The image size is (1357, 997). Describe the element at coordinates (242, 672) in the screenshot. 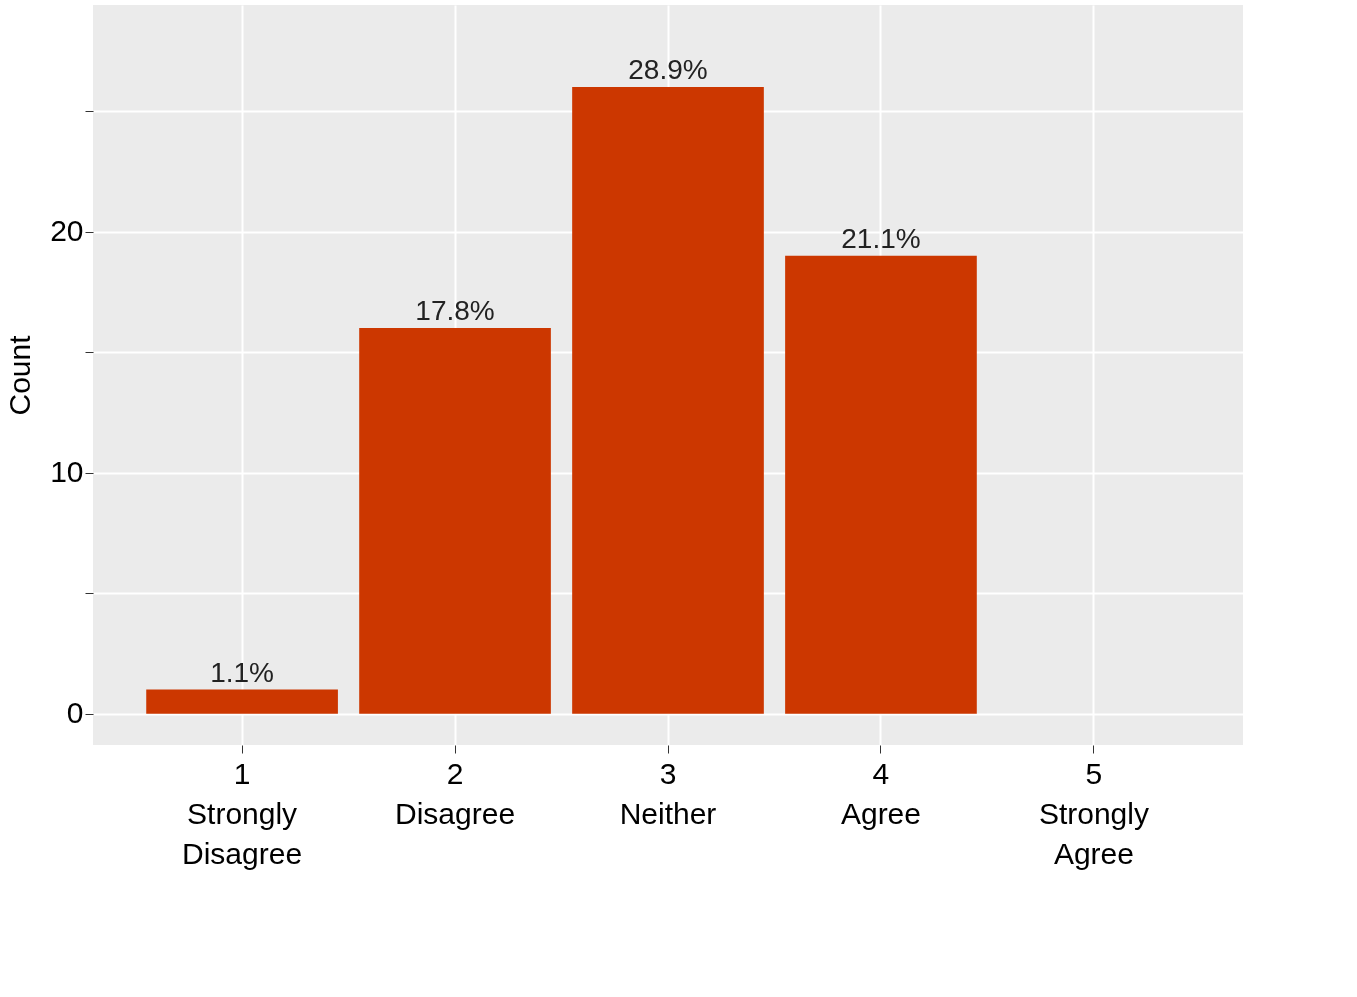

I see `annotation: 1.1%` at that location.